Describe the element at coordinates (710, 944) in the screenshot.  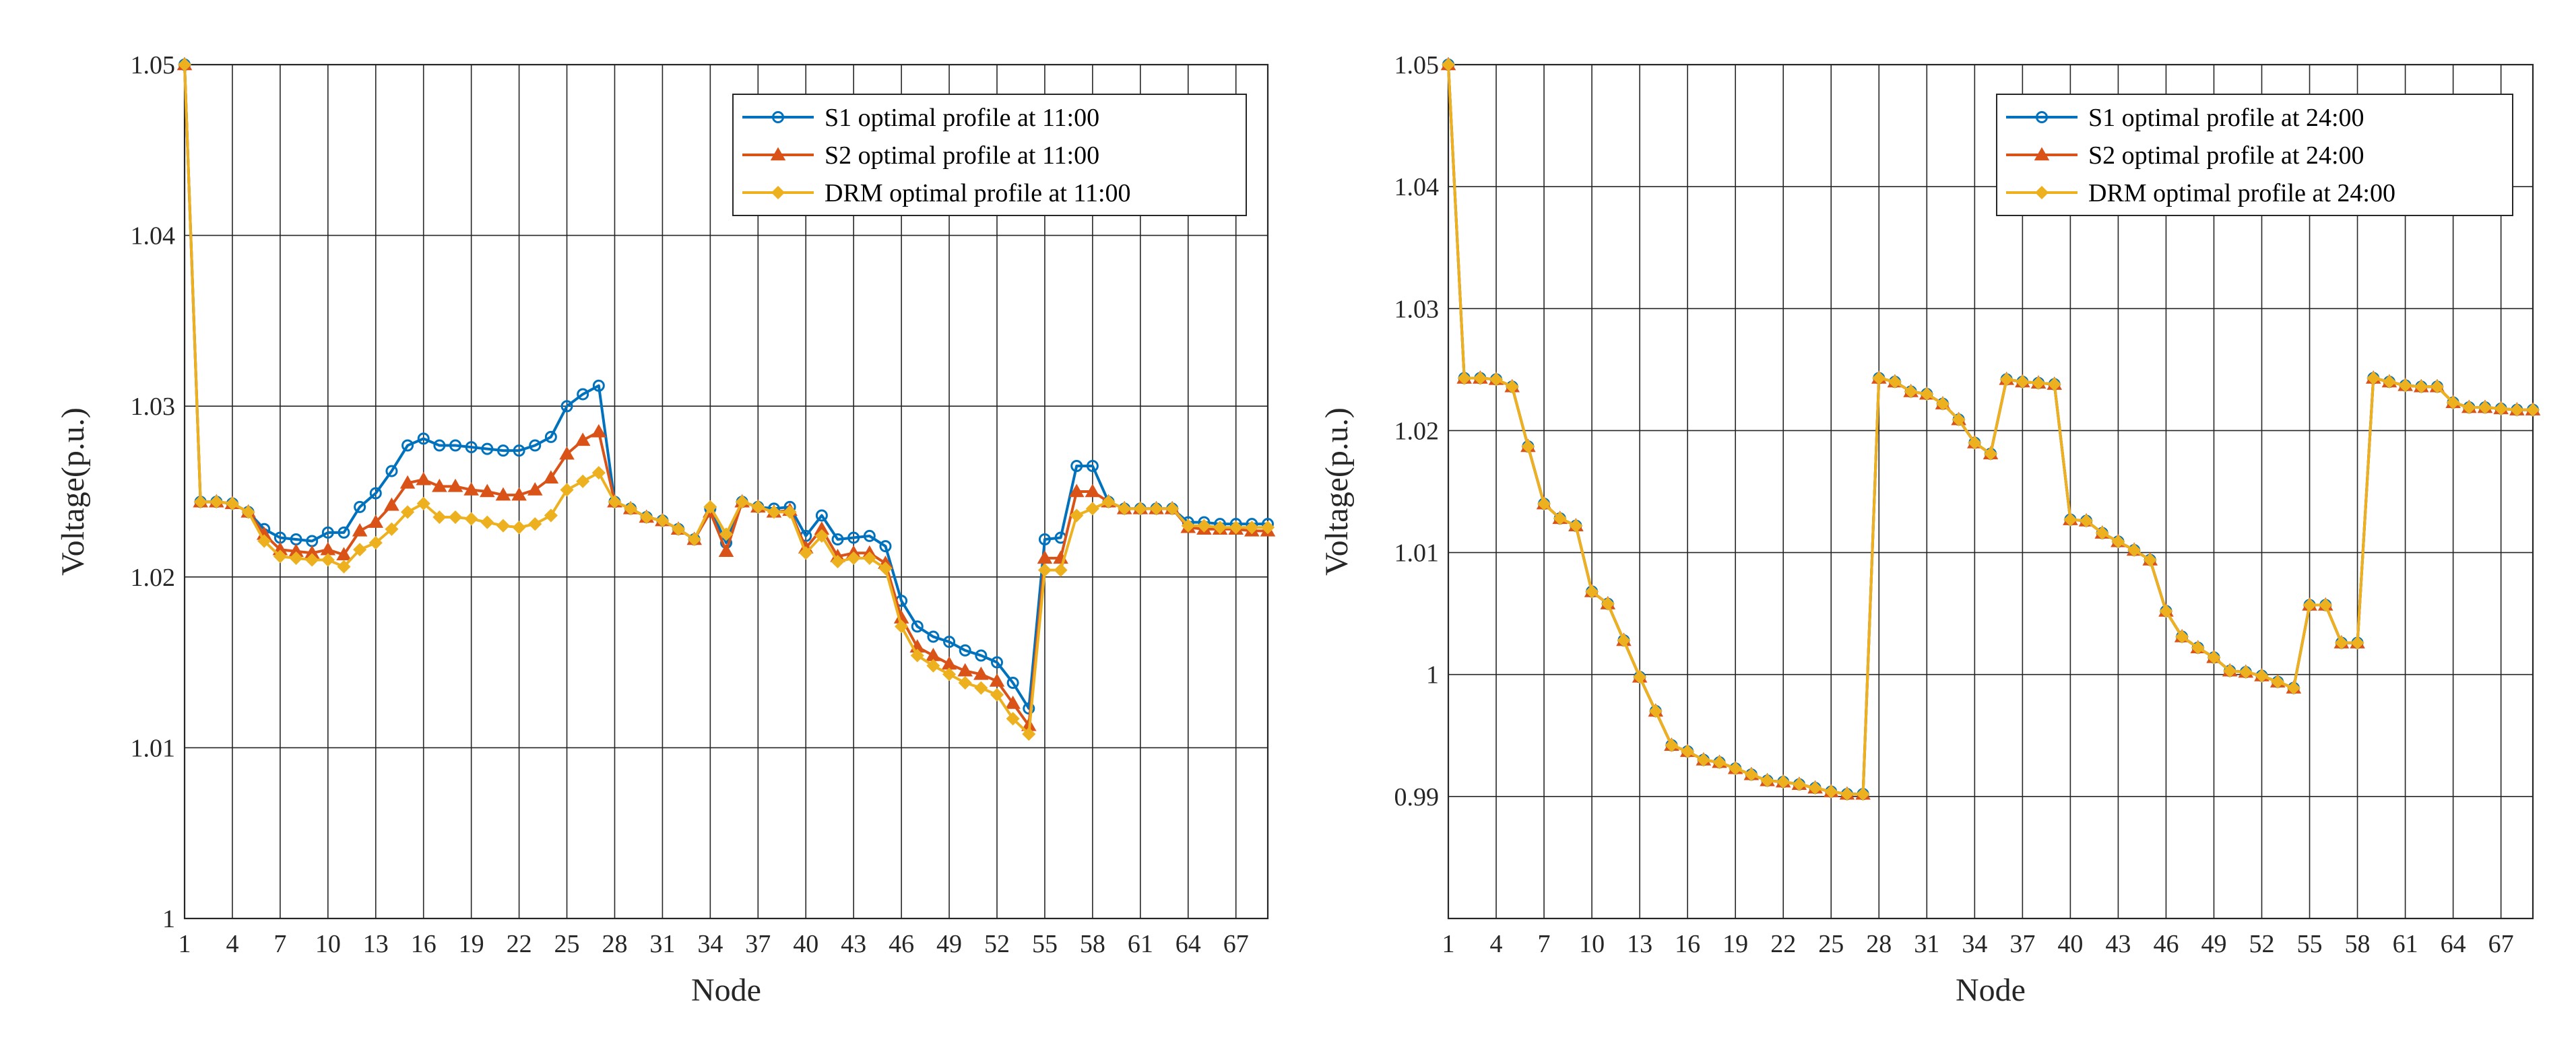
I see `chart-0-xtick-label: 34` at that location.